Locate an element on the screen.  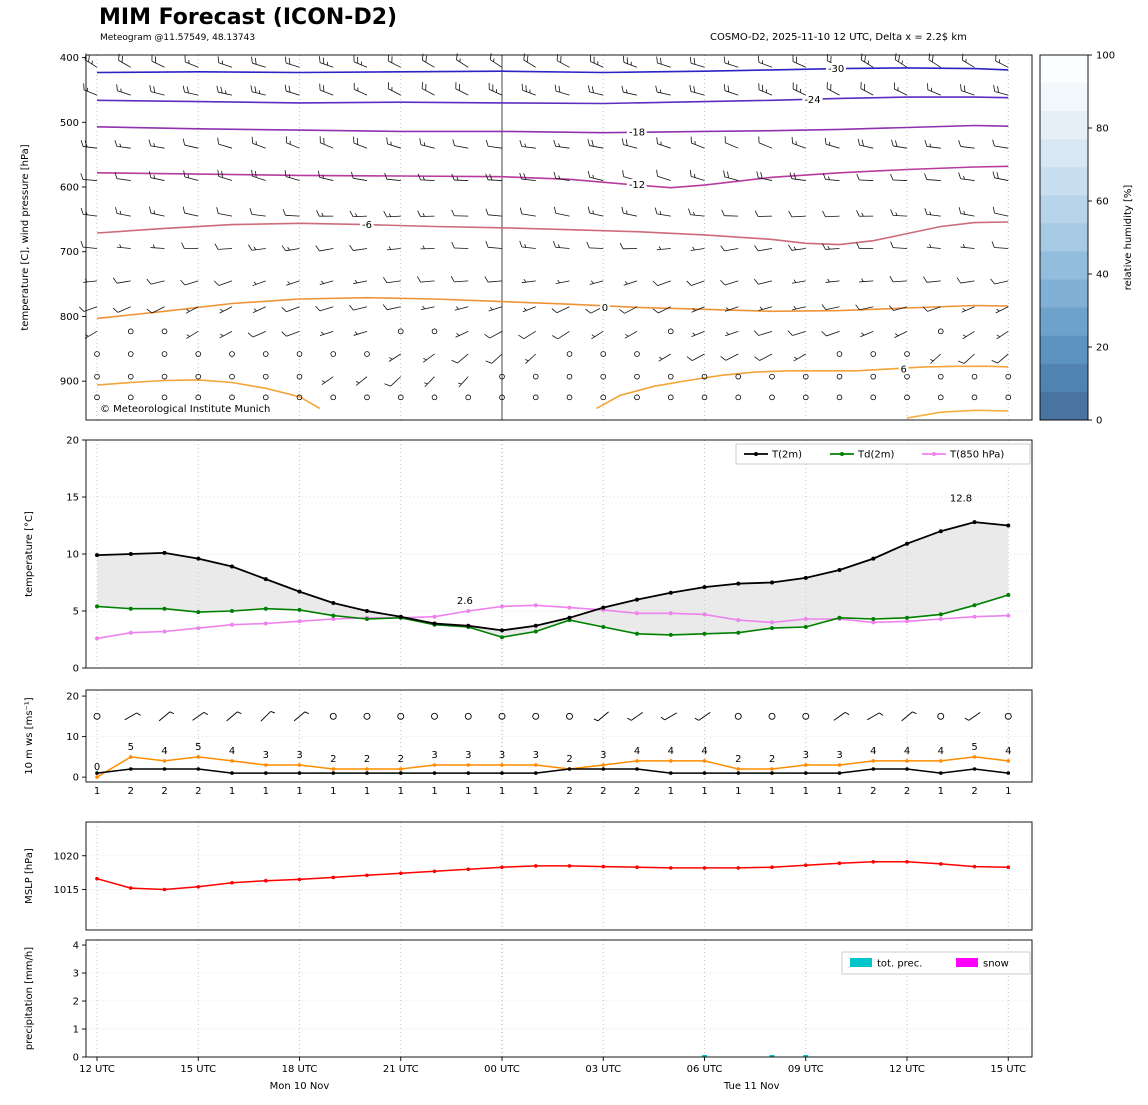
humidity-colorbar: 0 20 40 60 80 100 relative humidity [%] is located at coordinates (1086, 239).